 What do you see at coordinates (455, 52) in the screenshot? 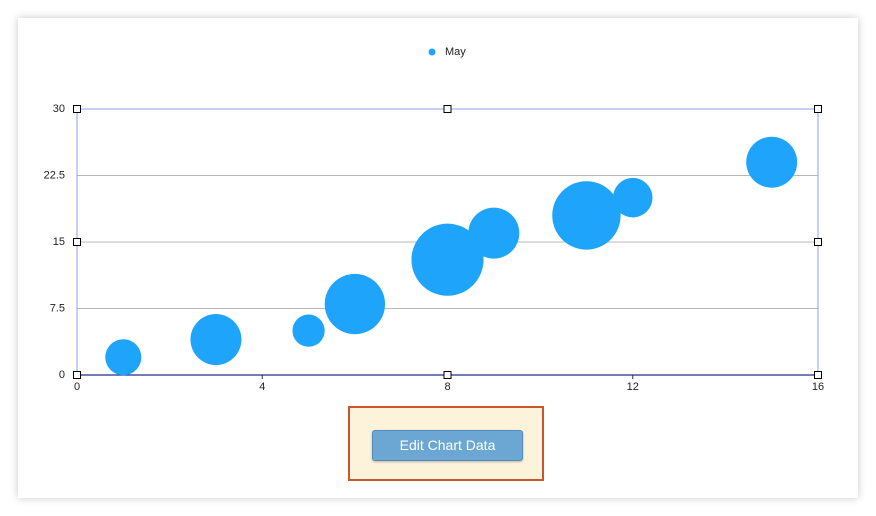
I see `legend-label: May` at bounding box center [455, 52].